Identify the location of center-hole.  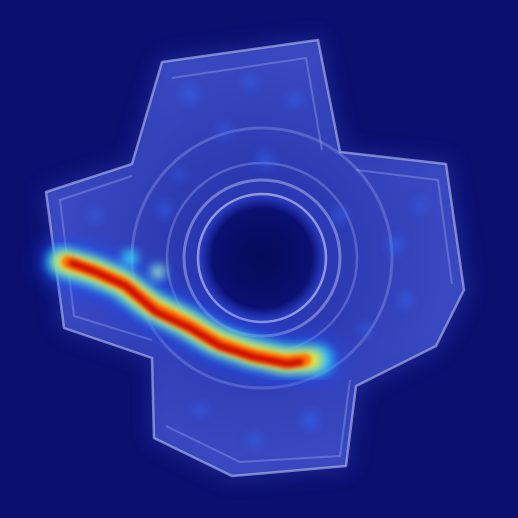
(262, 258).